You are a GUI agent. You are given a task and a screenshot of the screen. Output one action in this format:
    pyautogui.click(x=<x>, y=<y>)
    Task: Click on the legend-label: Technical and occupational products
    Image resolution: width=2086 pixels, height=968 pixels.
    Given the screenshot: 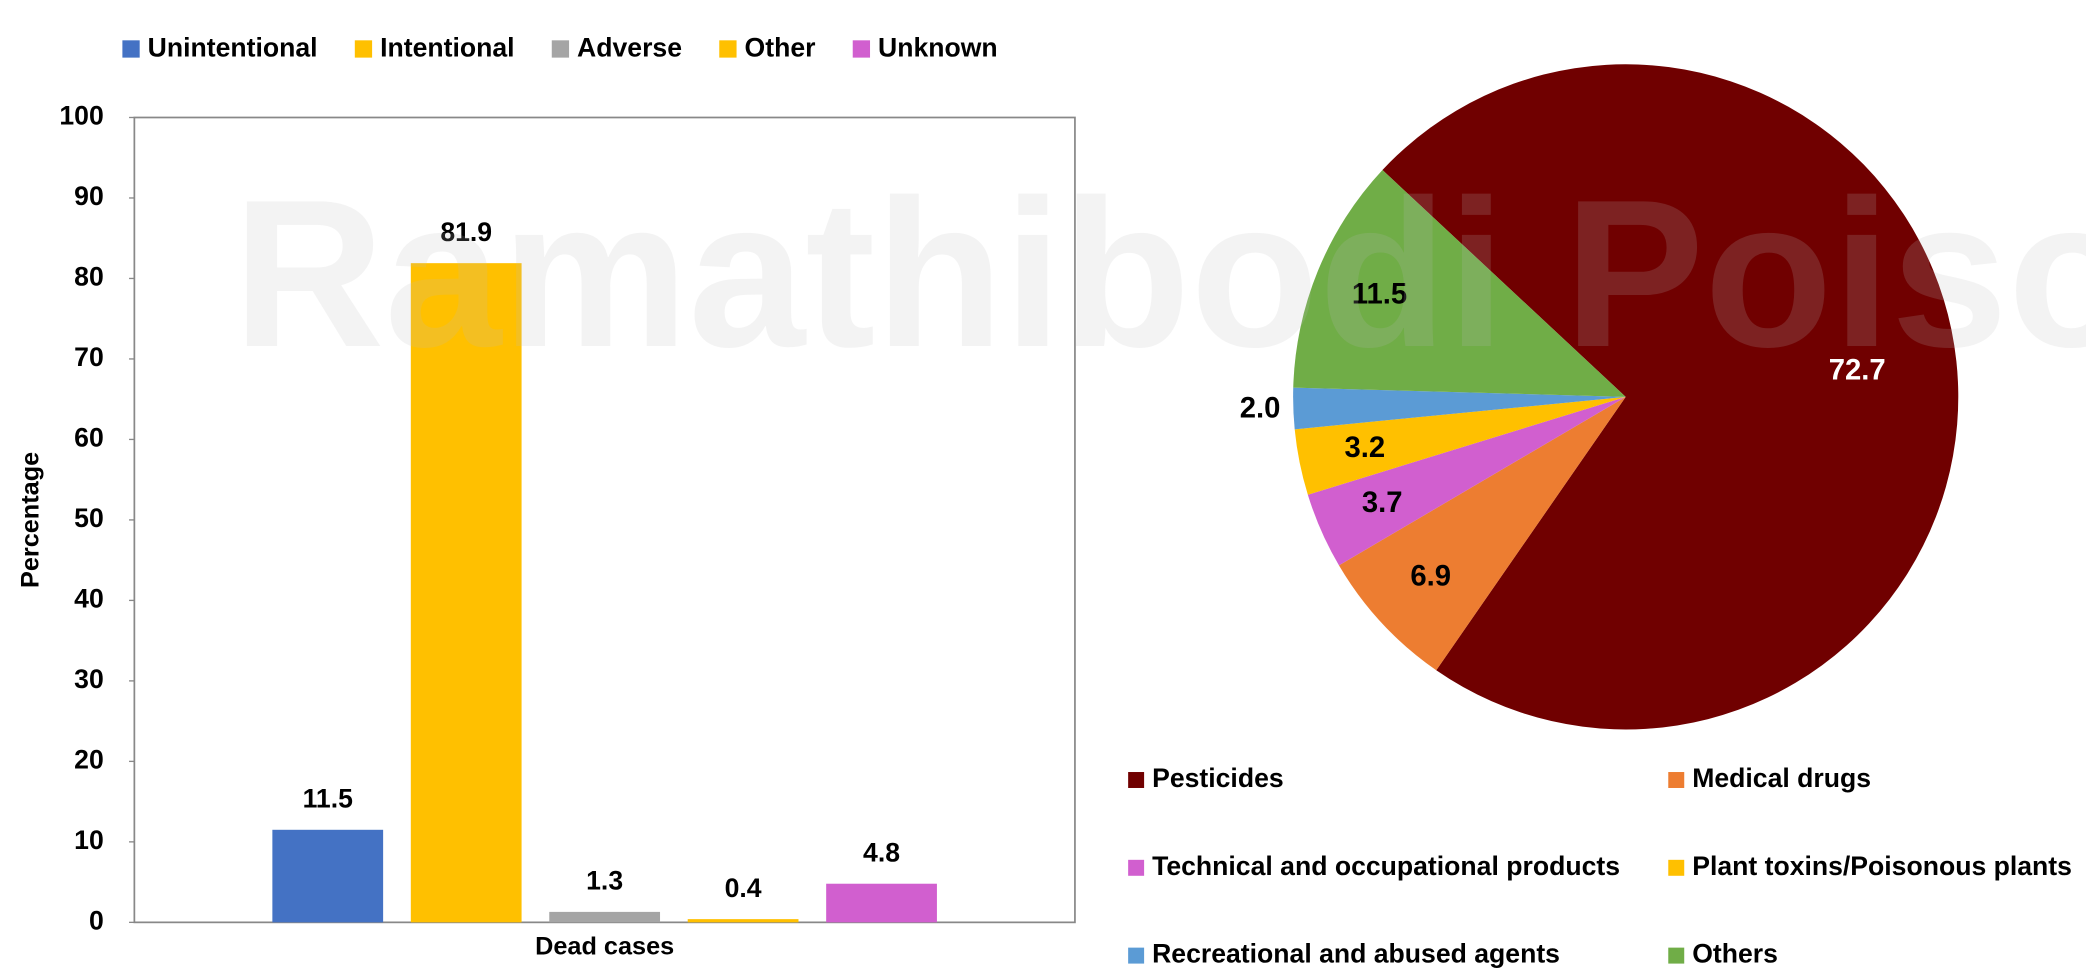 What is the action you would take?
    pyautogui.click(x=1386, y=866)
    